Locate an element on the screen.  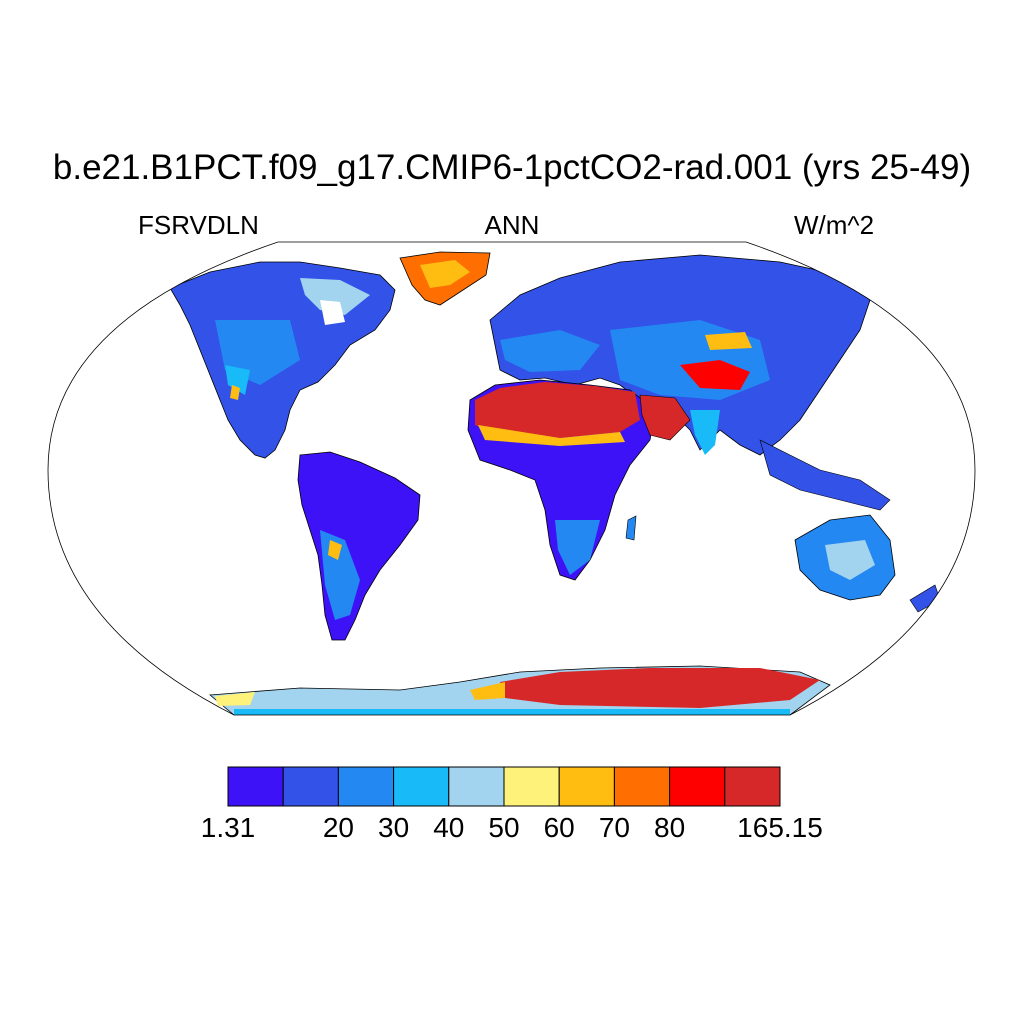
greenland-core is located at coordinates (445, 274).